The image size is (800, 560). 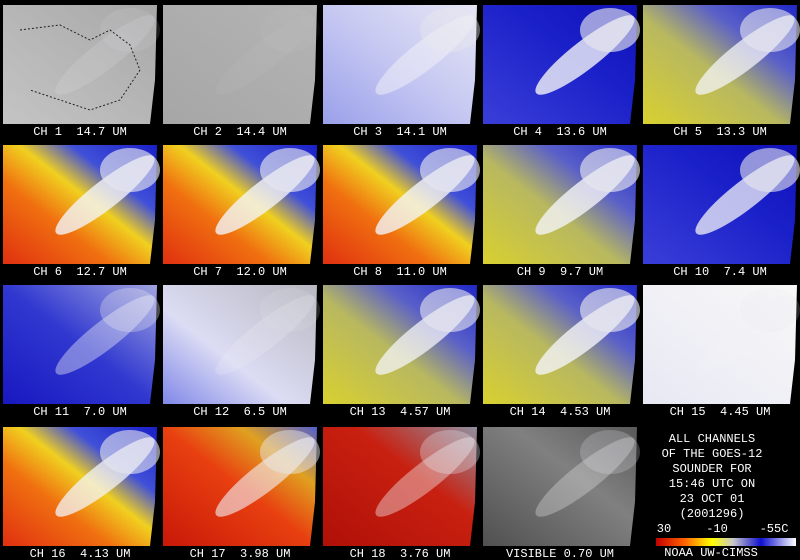 I want to click on channel-label: CH 18 3.76 UM, so click(x=400, y=553).